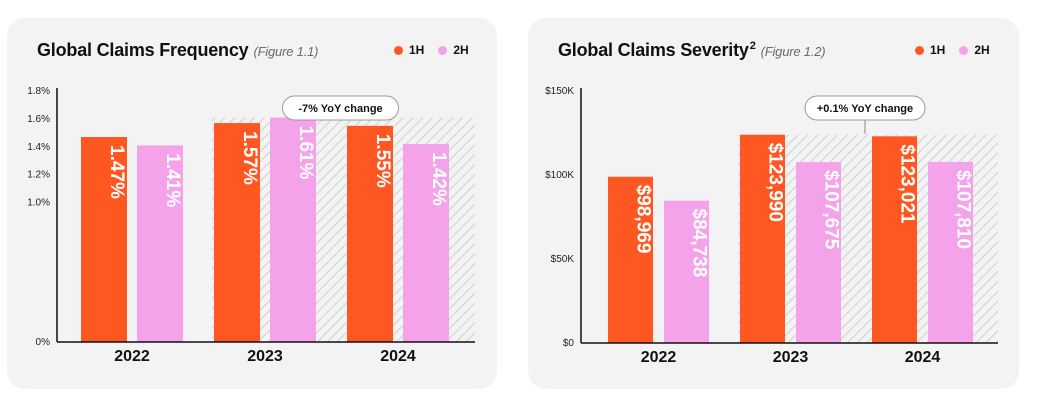 Image resolution: width=1037 pixels, height=406 pixels. I want to click on bar-value-label: $123,990, so click(775, 182).